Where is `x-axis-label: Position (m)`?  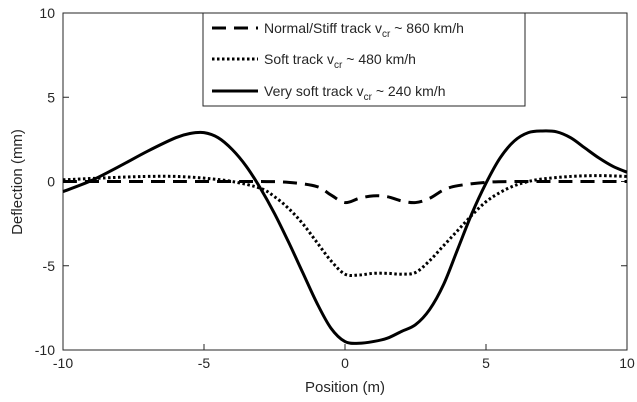 x-axis-label: Position (m) is located at coordinates (345, 387).